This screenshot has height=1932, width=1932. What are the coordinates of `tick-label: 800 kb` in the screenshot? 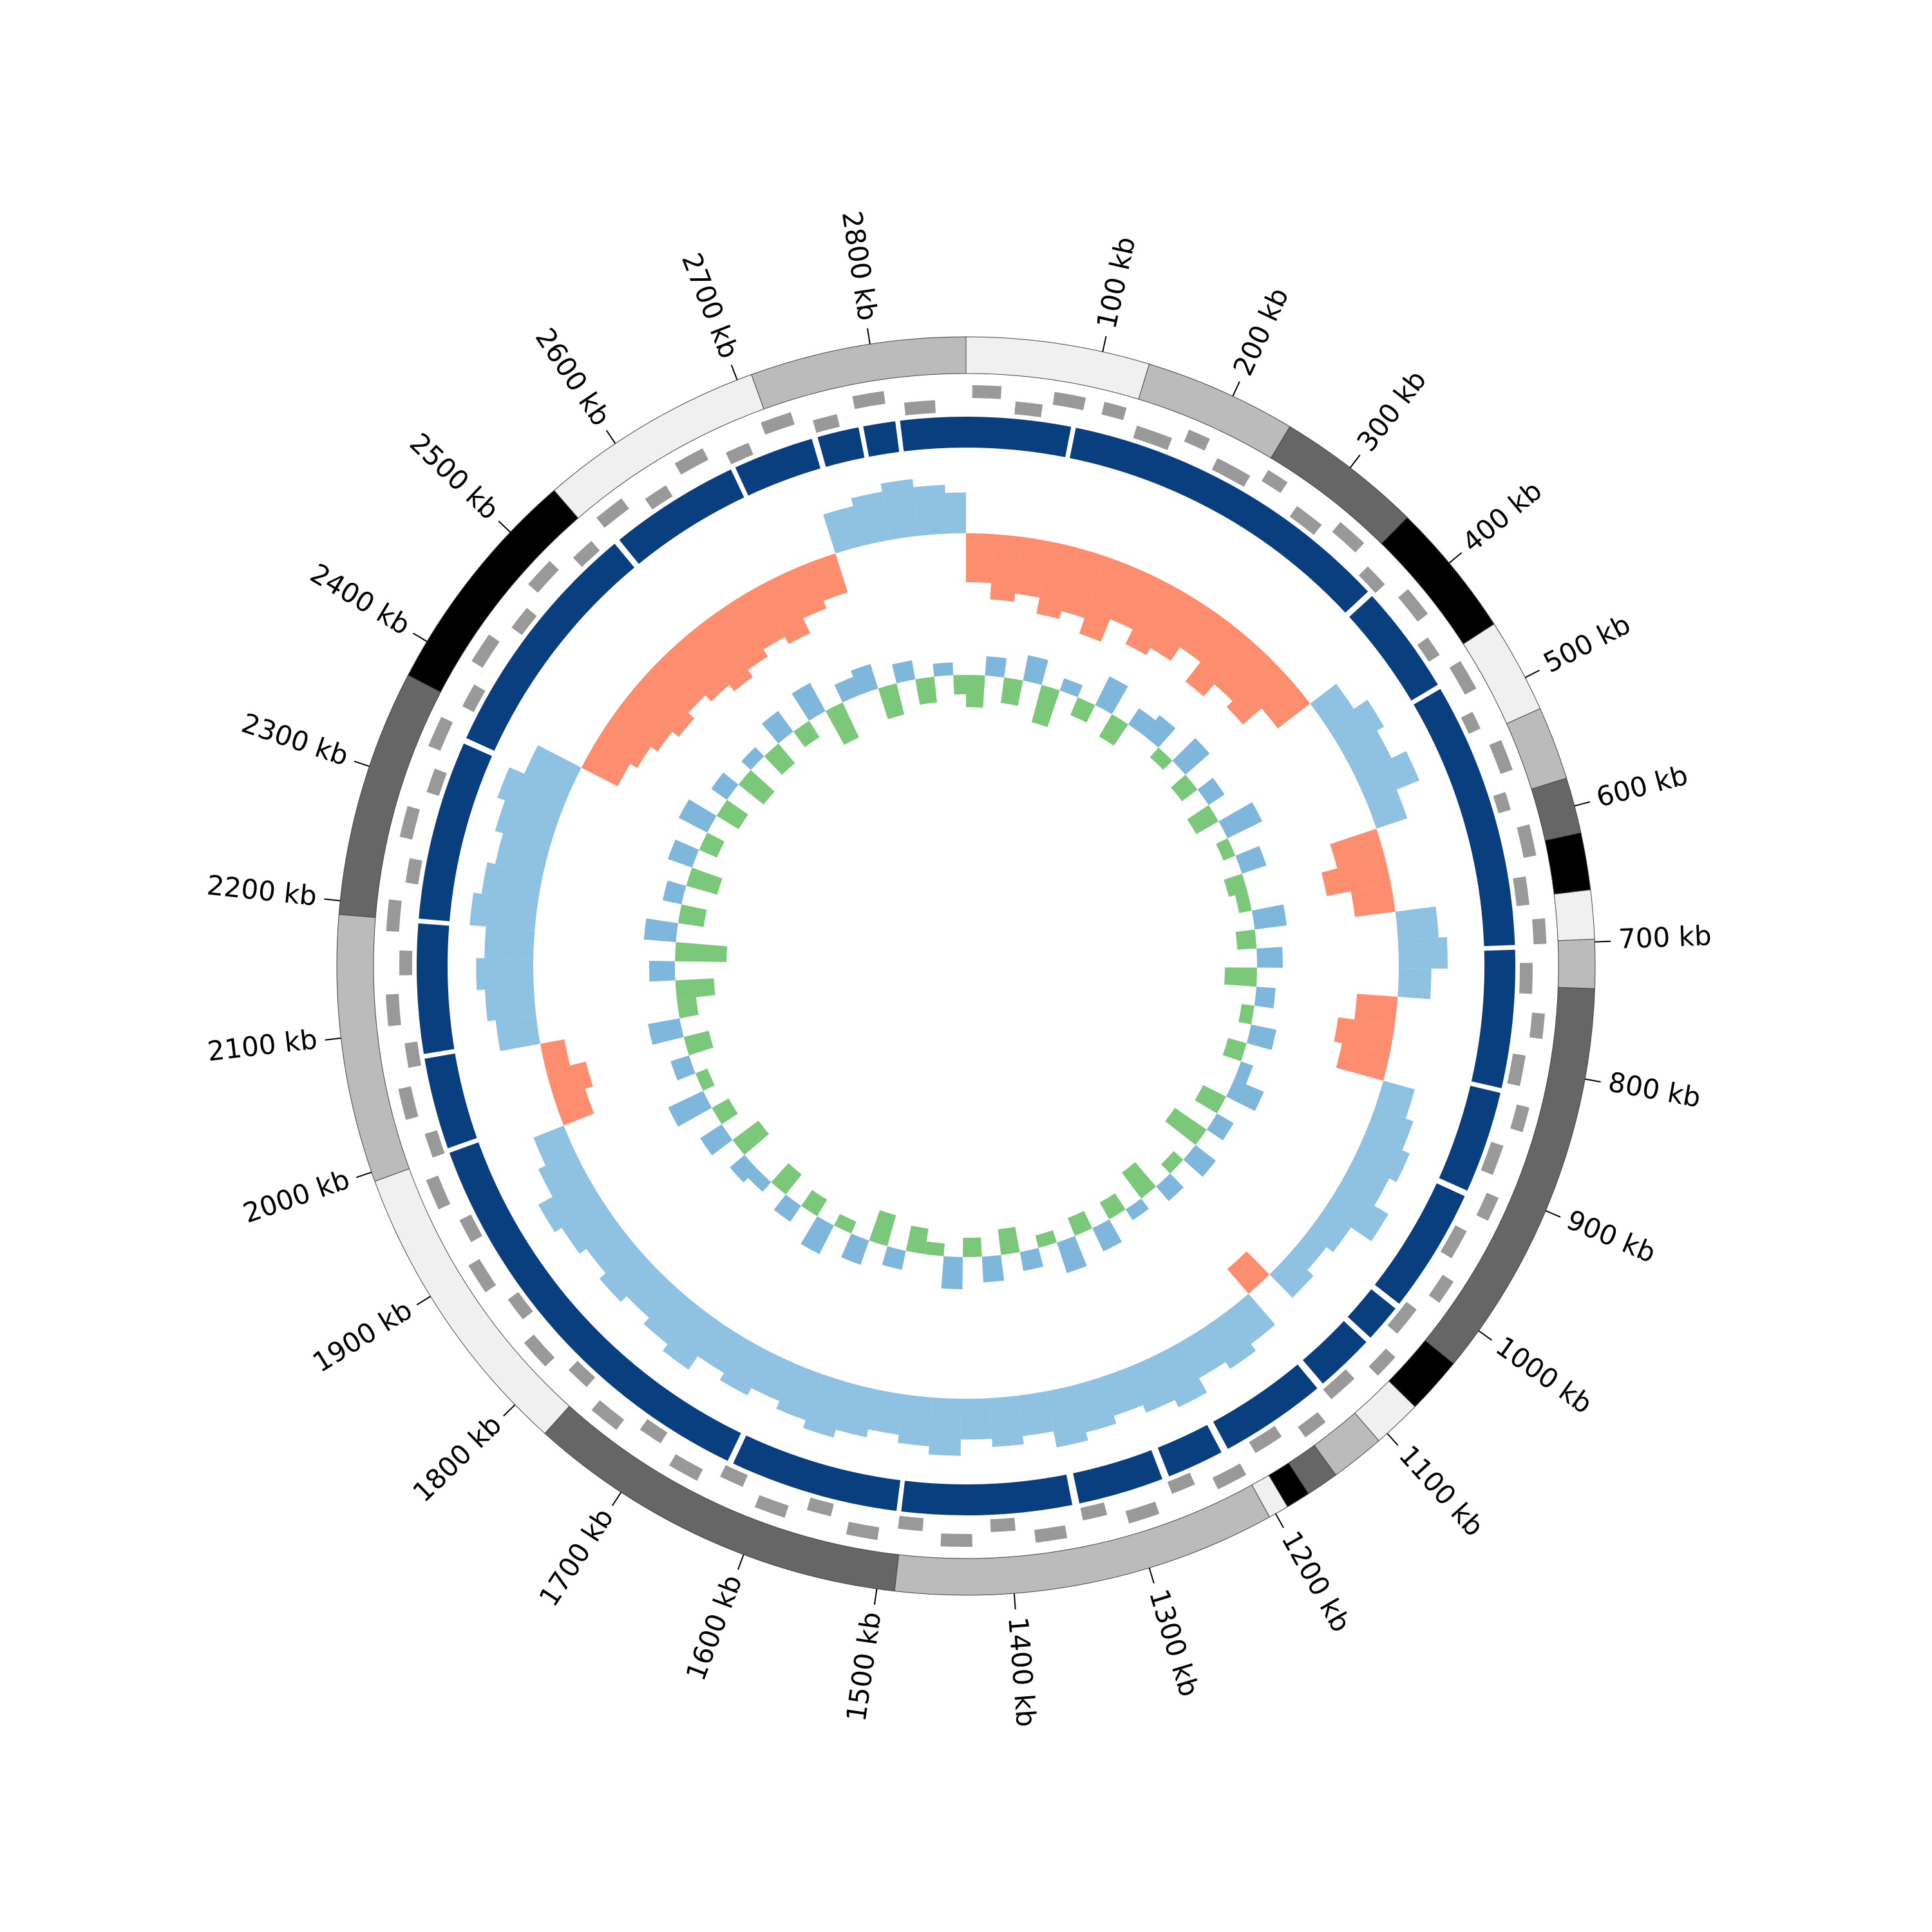 It's located at (1655, 1090).